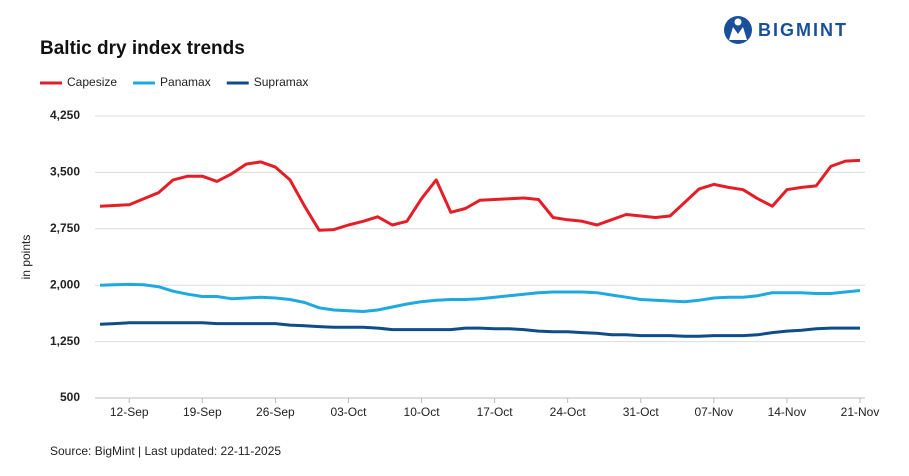  What do you see at coordinates (65, 115) in the screenshot?
I see `y-tick-label: 4,250` at bounding box center [65, 115].